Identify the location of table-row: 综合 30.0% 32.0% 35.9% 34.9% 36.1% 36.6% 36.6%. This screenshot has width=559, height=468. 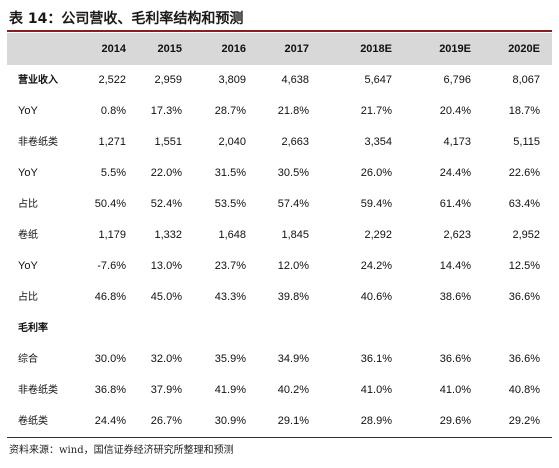
(279, 359).